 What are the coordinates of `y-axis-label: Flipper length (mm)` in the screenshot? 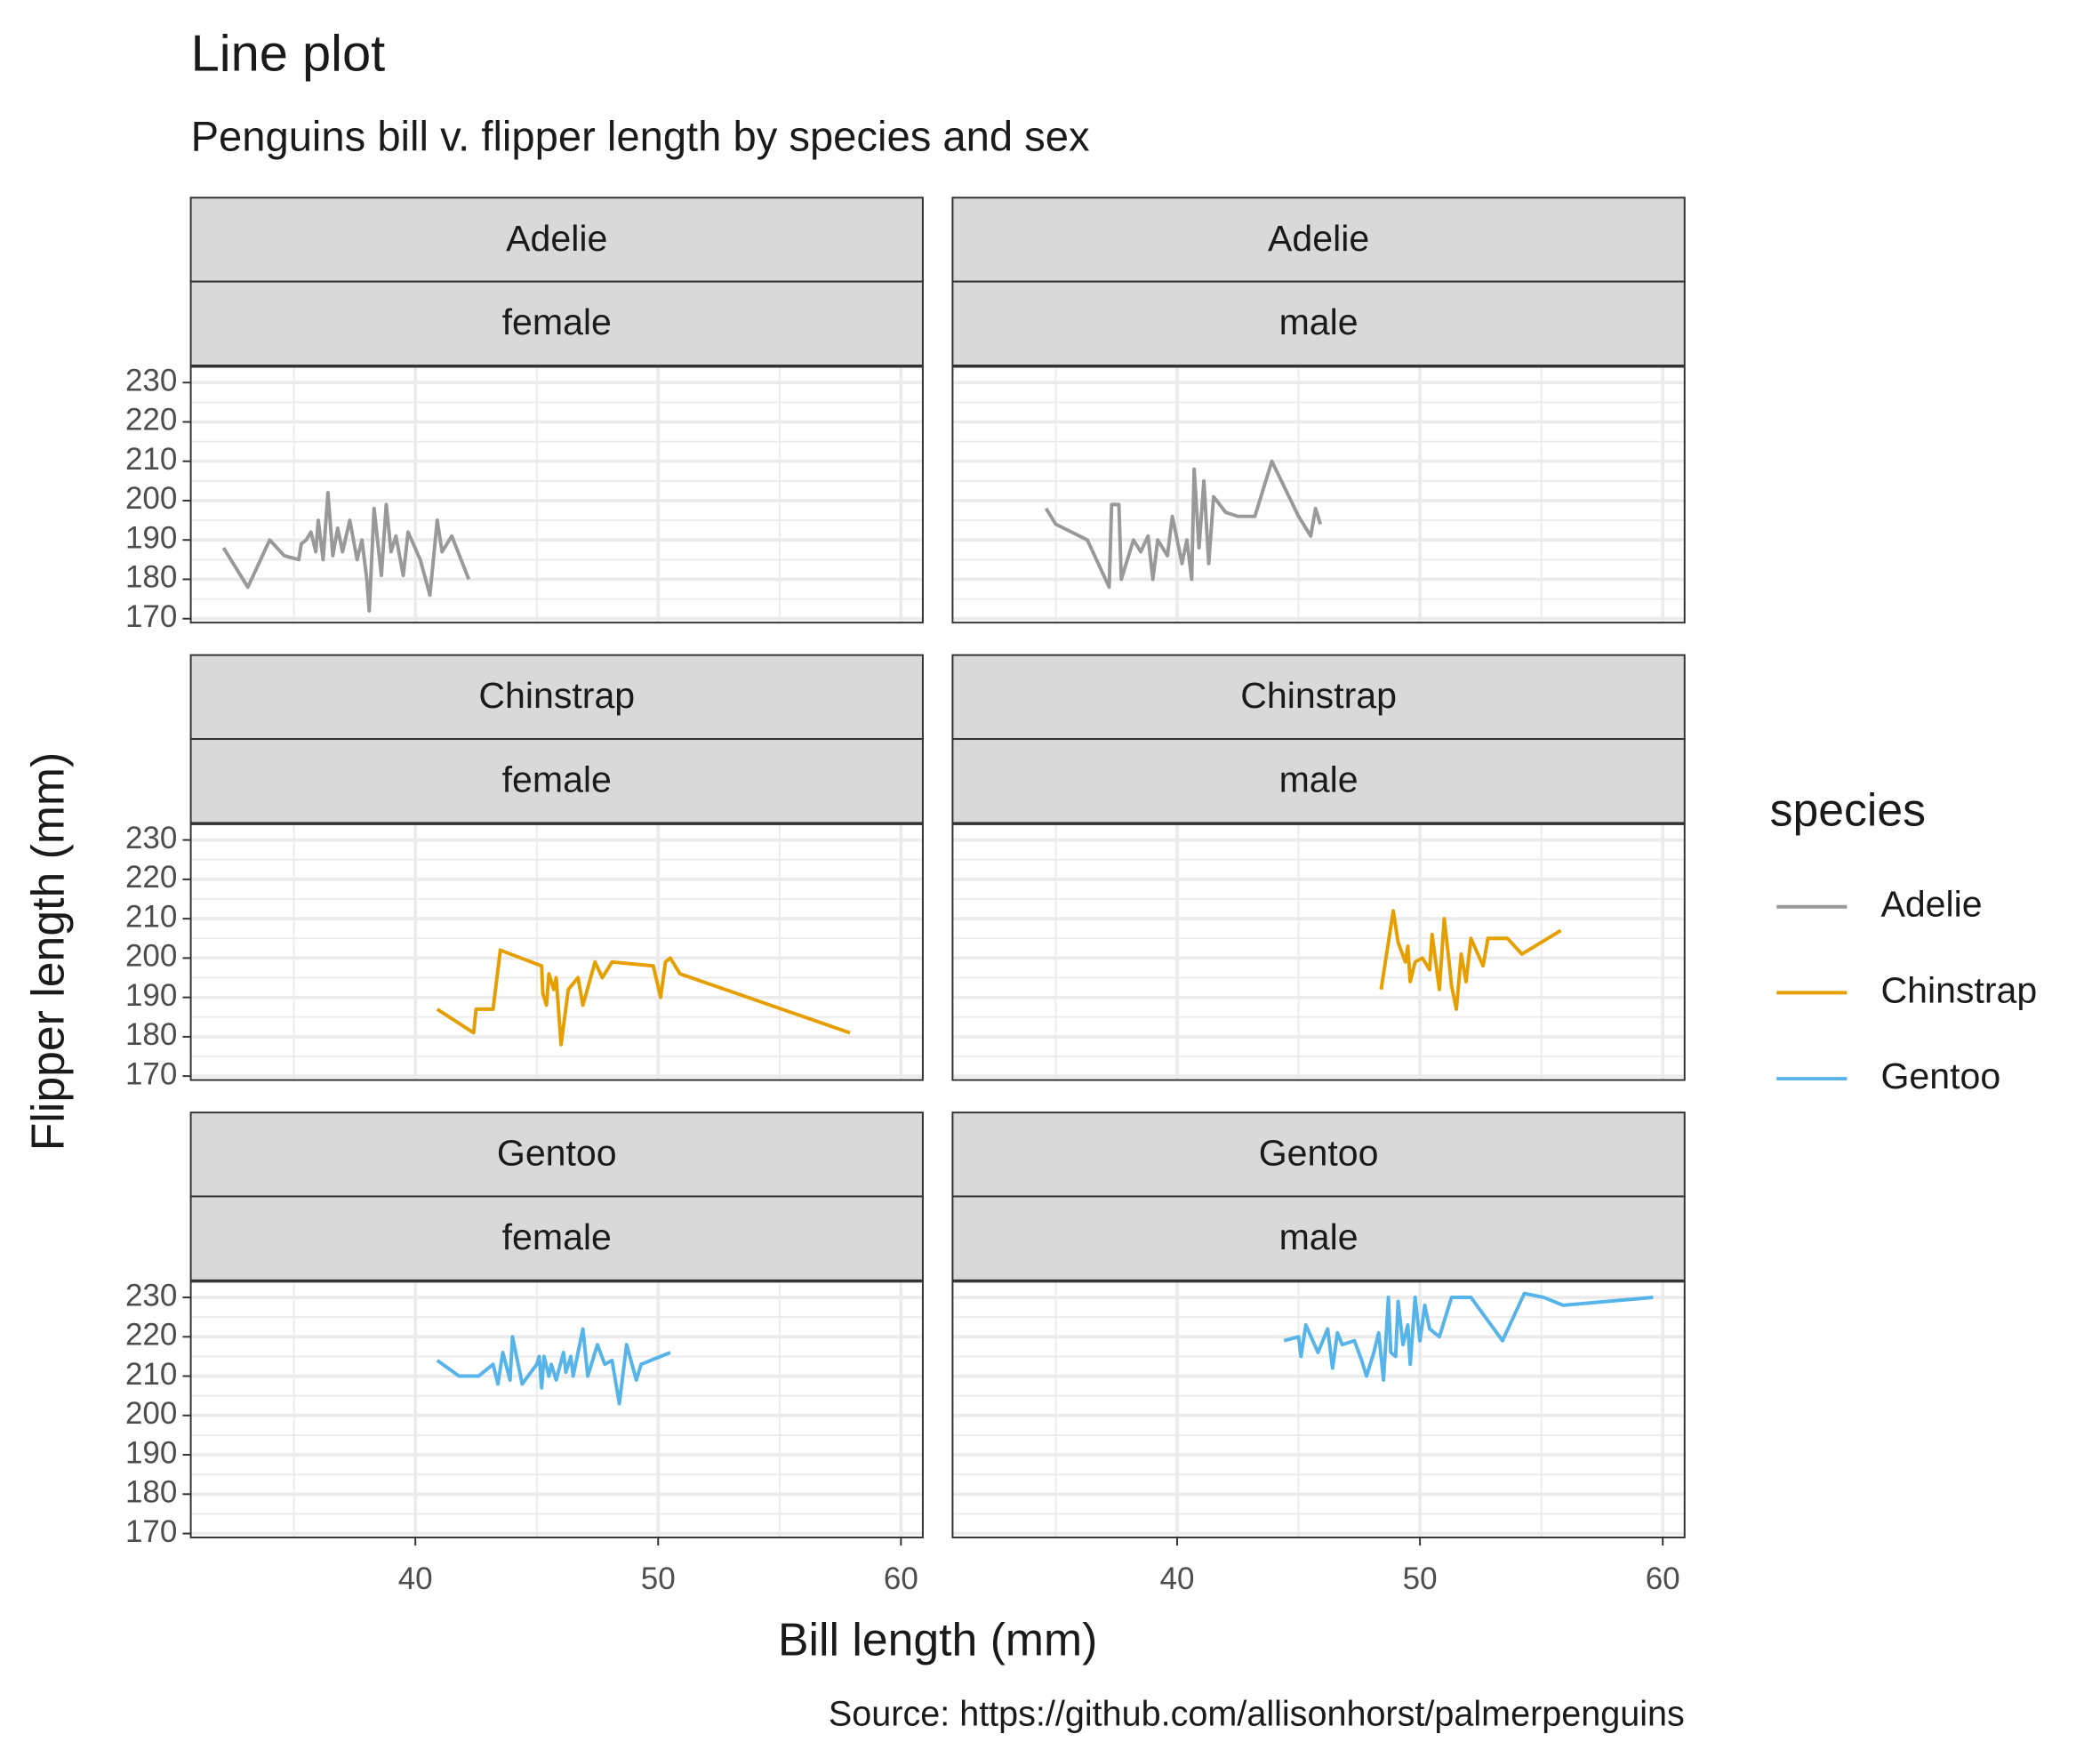 It's located at (48, 952).